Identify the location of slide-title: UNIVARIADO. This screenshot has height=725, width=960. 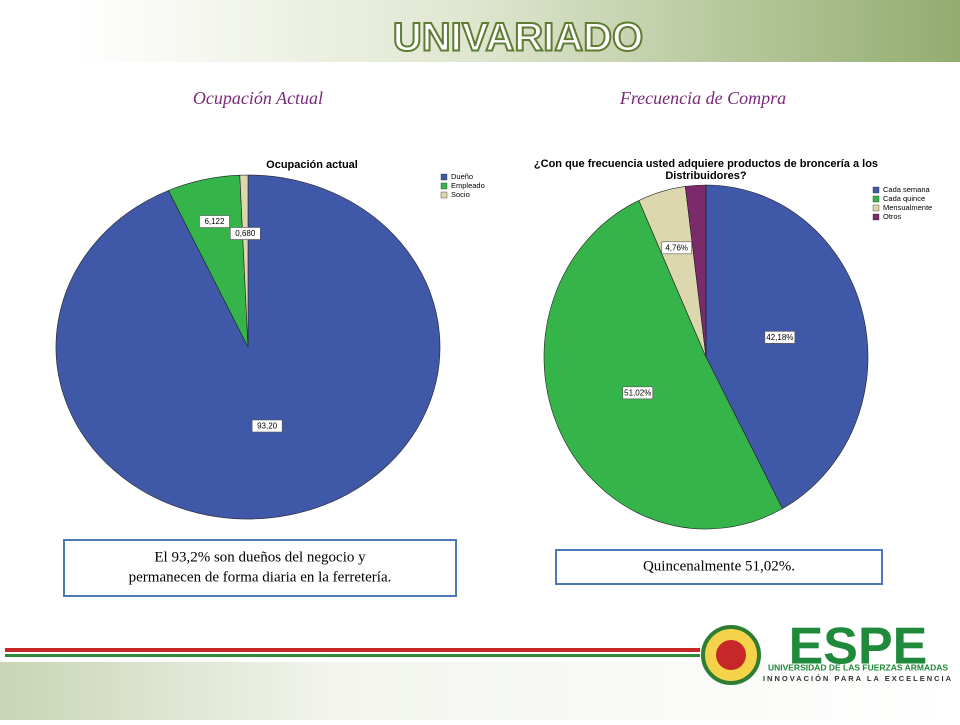
(518, 38).